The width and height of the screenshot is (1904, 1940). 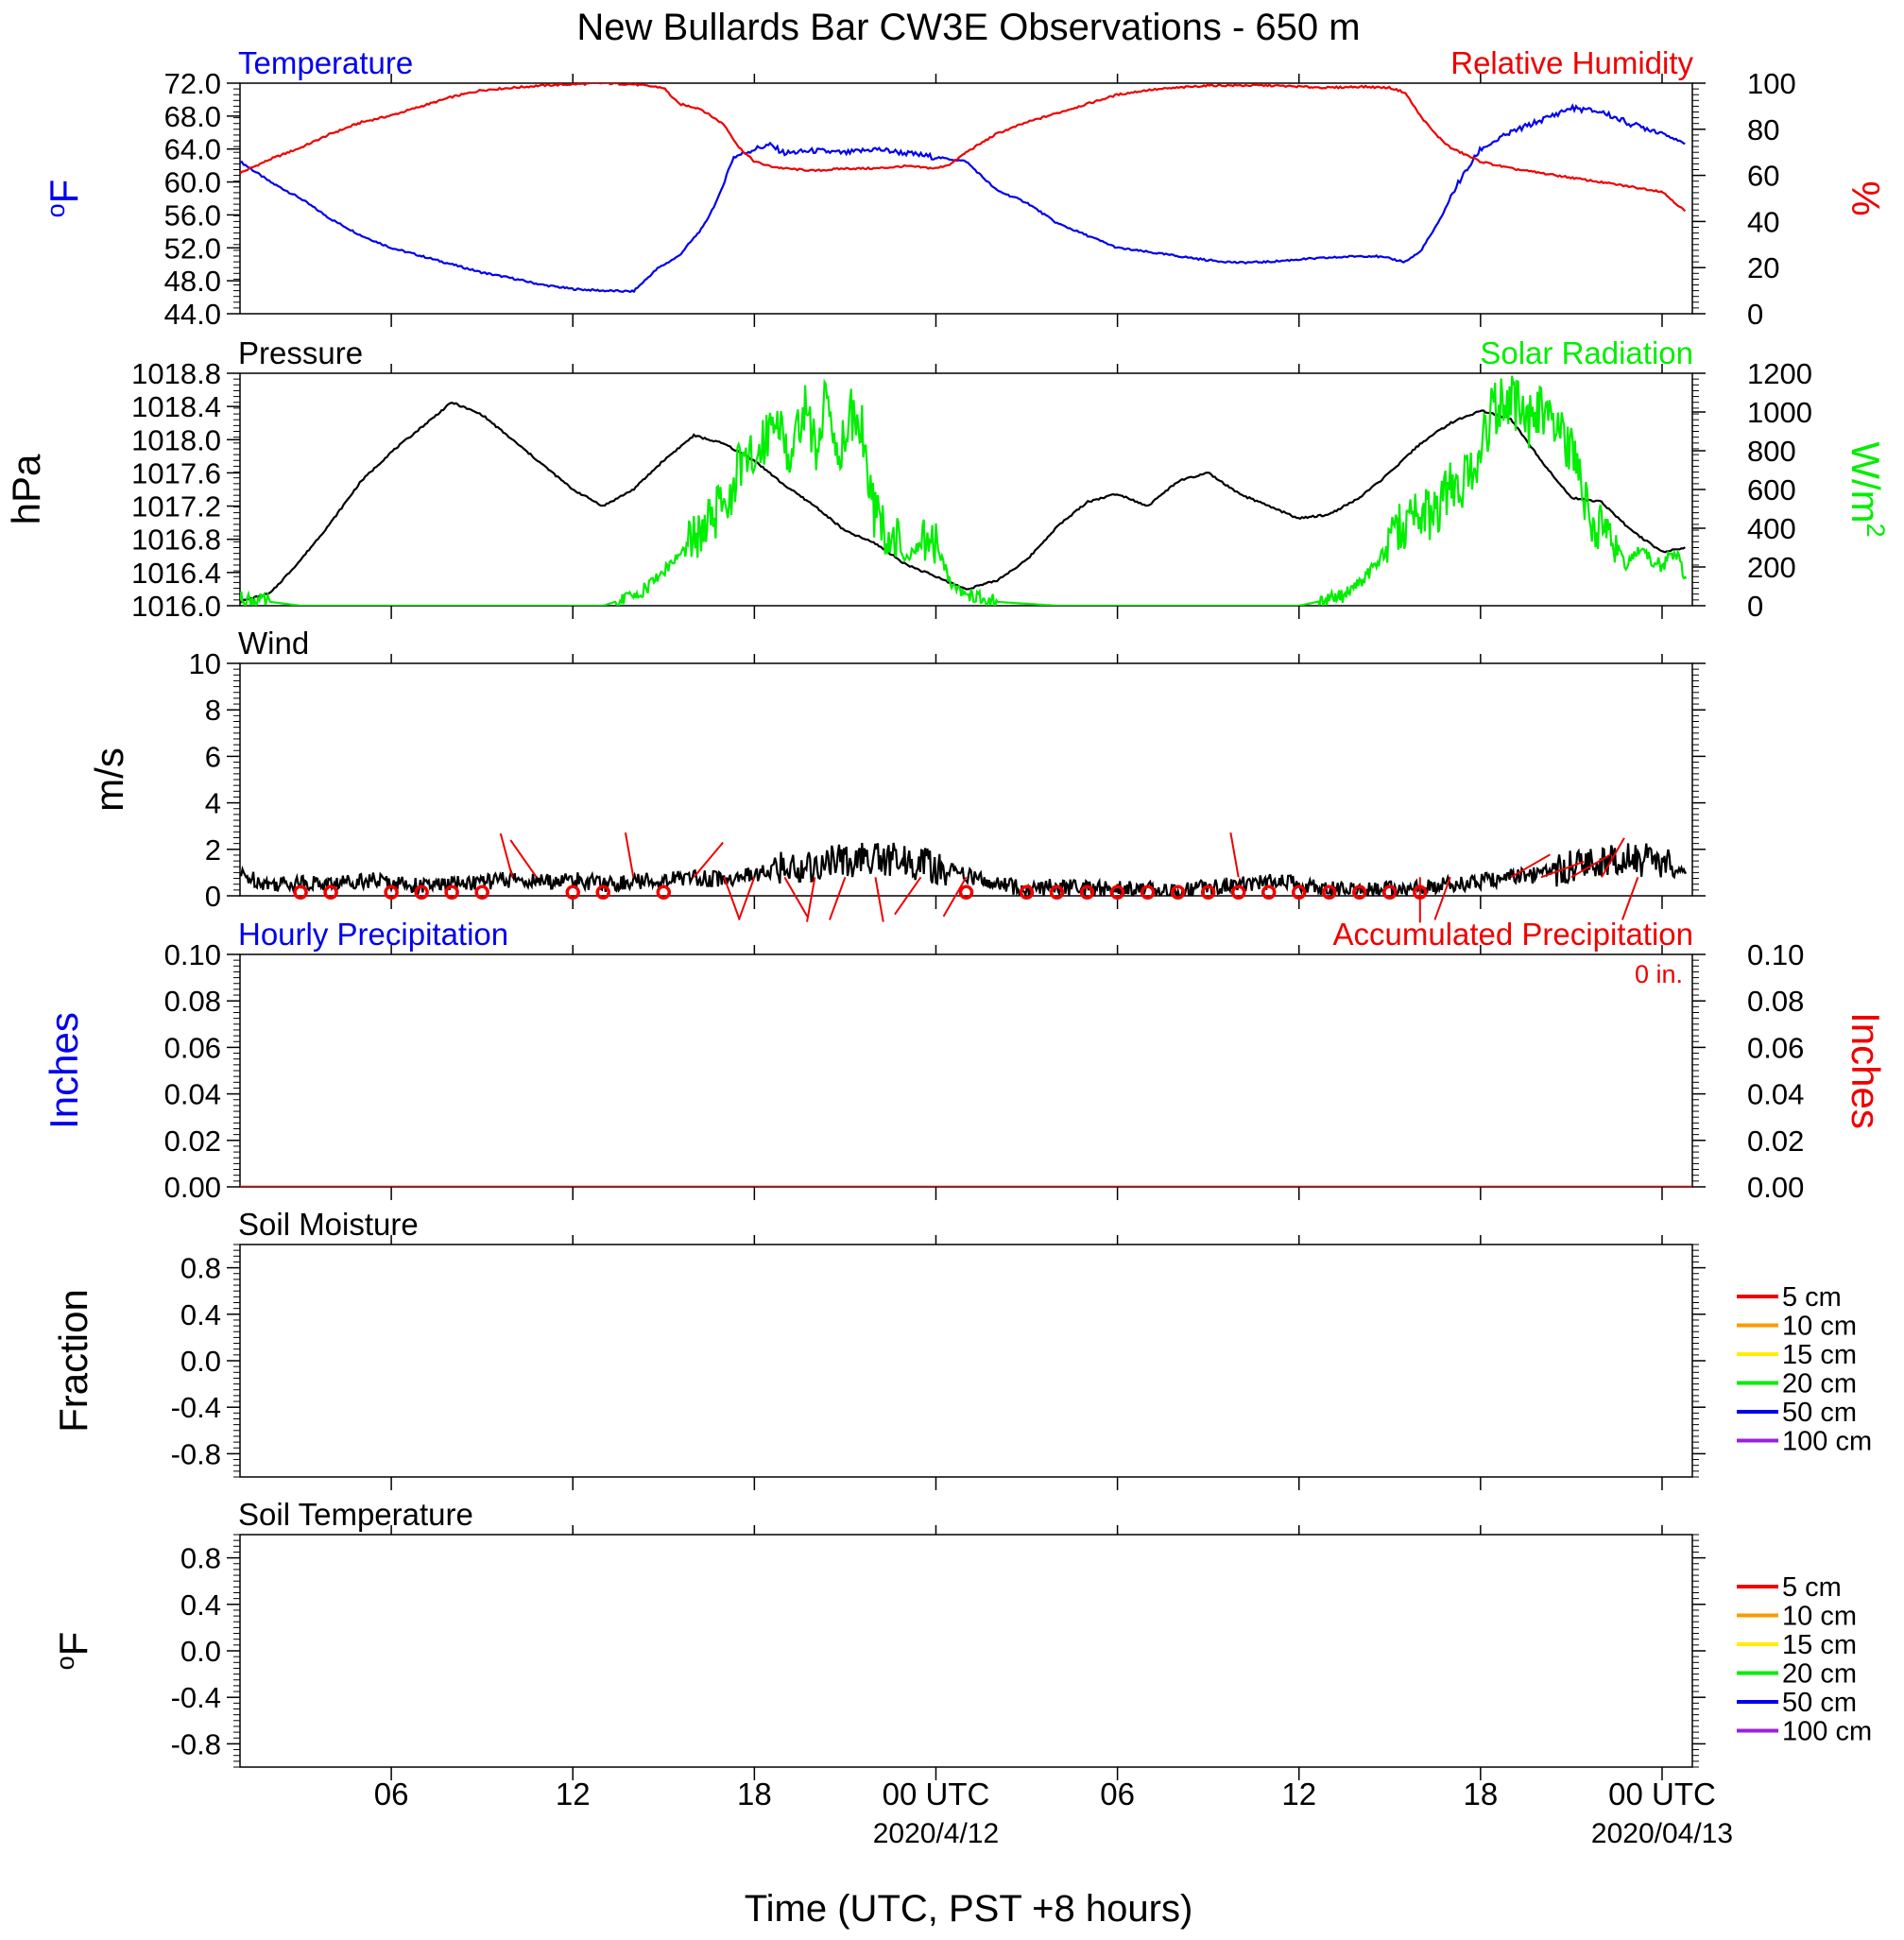 What do you see at coordinates (963, 148) in the screenshot?
I see `series-line-humidity` at bounding box center [963, 148].